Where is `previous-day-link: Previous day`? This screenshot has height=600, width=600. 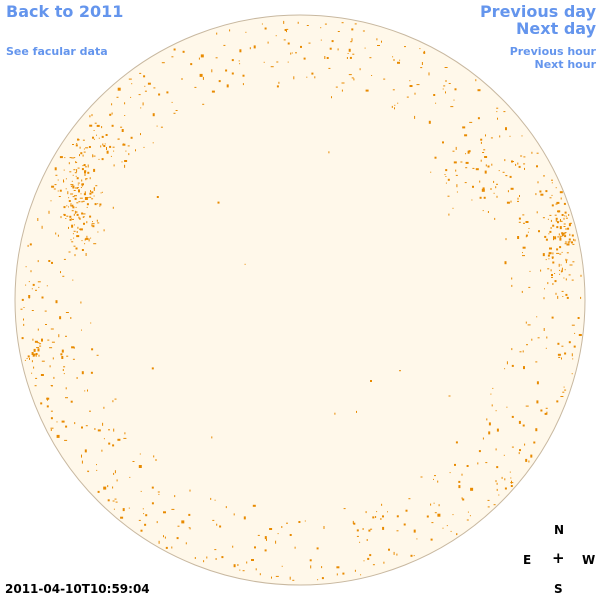 previous-day-link: Previous day is located at coordinates (537, 11).